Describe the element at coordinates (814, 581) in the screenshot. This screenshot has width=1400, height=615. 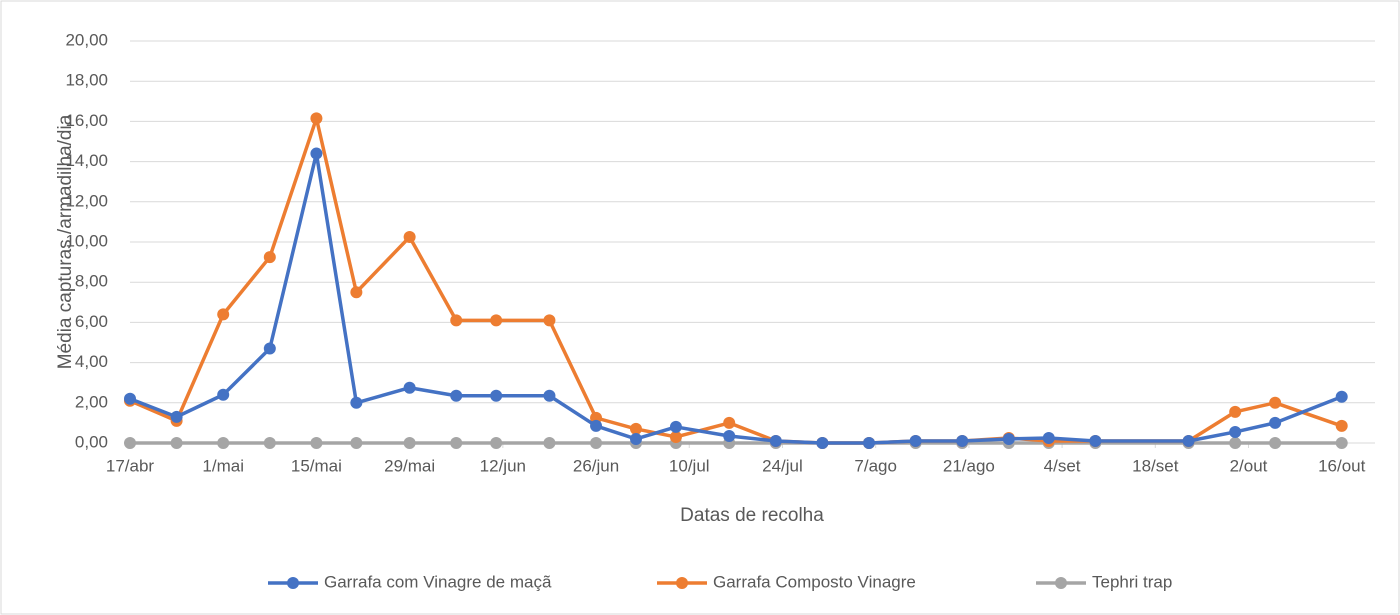
I see `legend-label: Garrafa Composto Vinagre` at that location.